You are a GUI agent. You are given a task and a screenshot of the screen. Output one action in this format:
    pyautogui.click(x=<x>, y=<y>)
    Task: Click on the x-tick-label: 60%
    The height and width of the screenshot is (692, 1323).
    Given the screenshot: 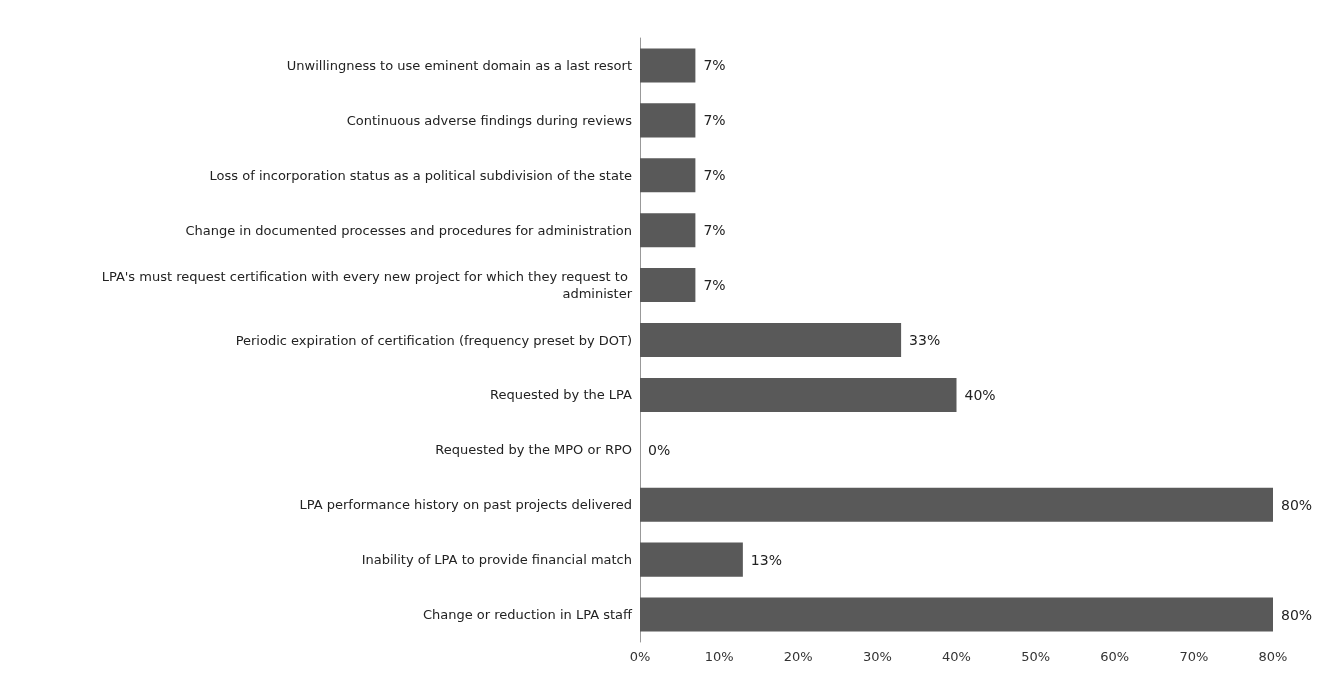 What is the action you would take?
    pyautogui.click(x=1115, y=656)
    